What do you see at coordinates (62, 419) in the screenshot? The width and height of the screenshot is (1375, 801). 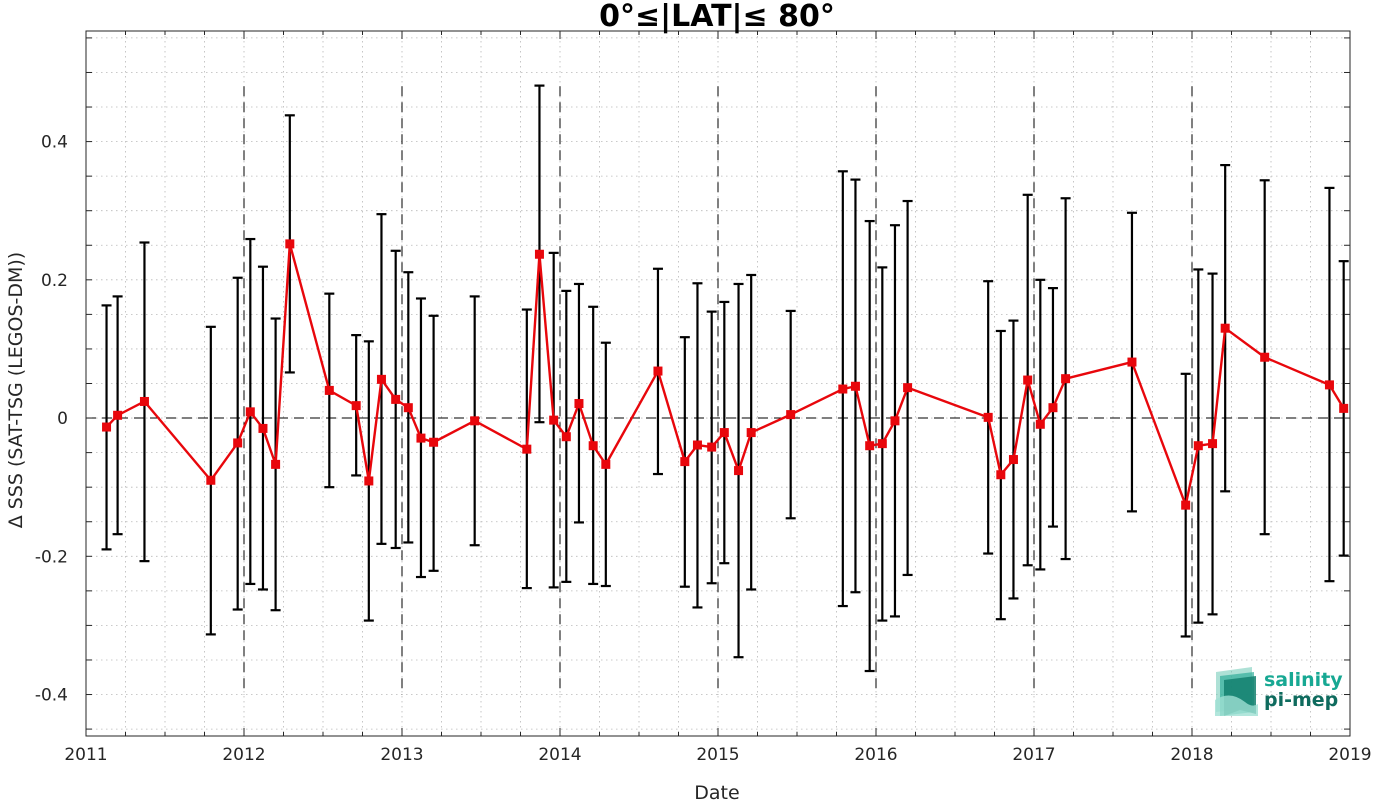 I see `y-tick-label: 0` at bounding box center [62, 419].